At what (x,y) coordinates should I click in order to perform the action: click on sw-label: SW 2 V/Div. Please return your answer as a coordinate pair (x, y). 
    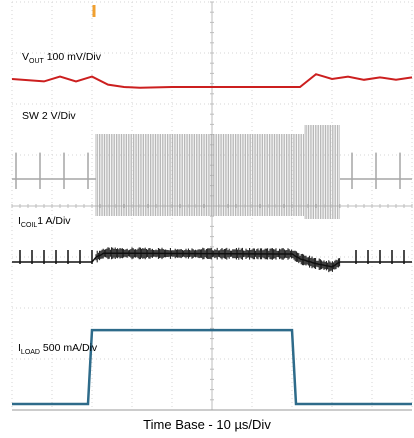
    Looking at the image, I should click on (49, 116).